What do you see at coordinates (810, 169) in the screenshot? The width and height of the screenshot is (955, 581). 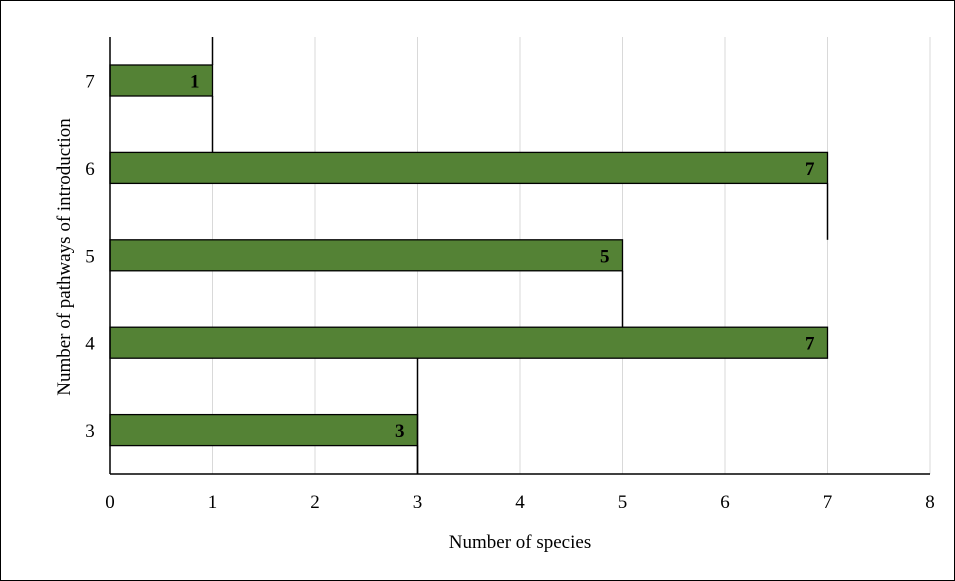 I see `data-label-6: 7` at bounding box center [810, 169].